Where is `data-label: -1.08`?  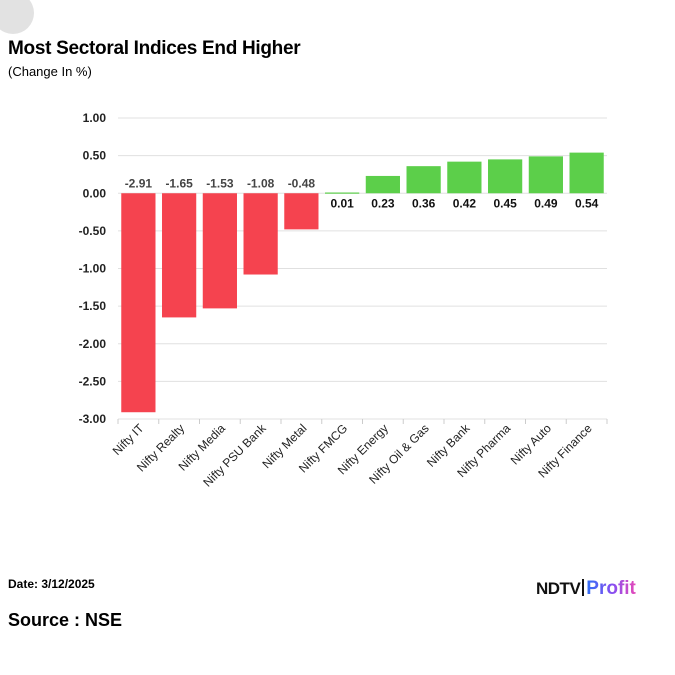 data-label: -1.08 is located at coordinates (261, 183).